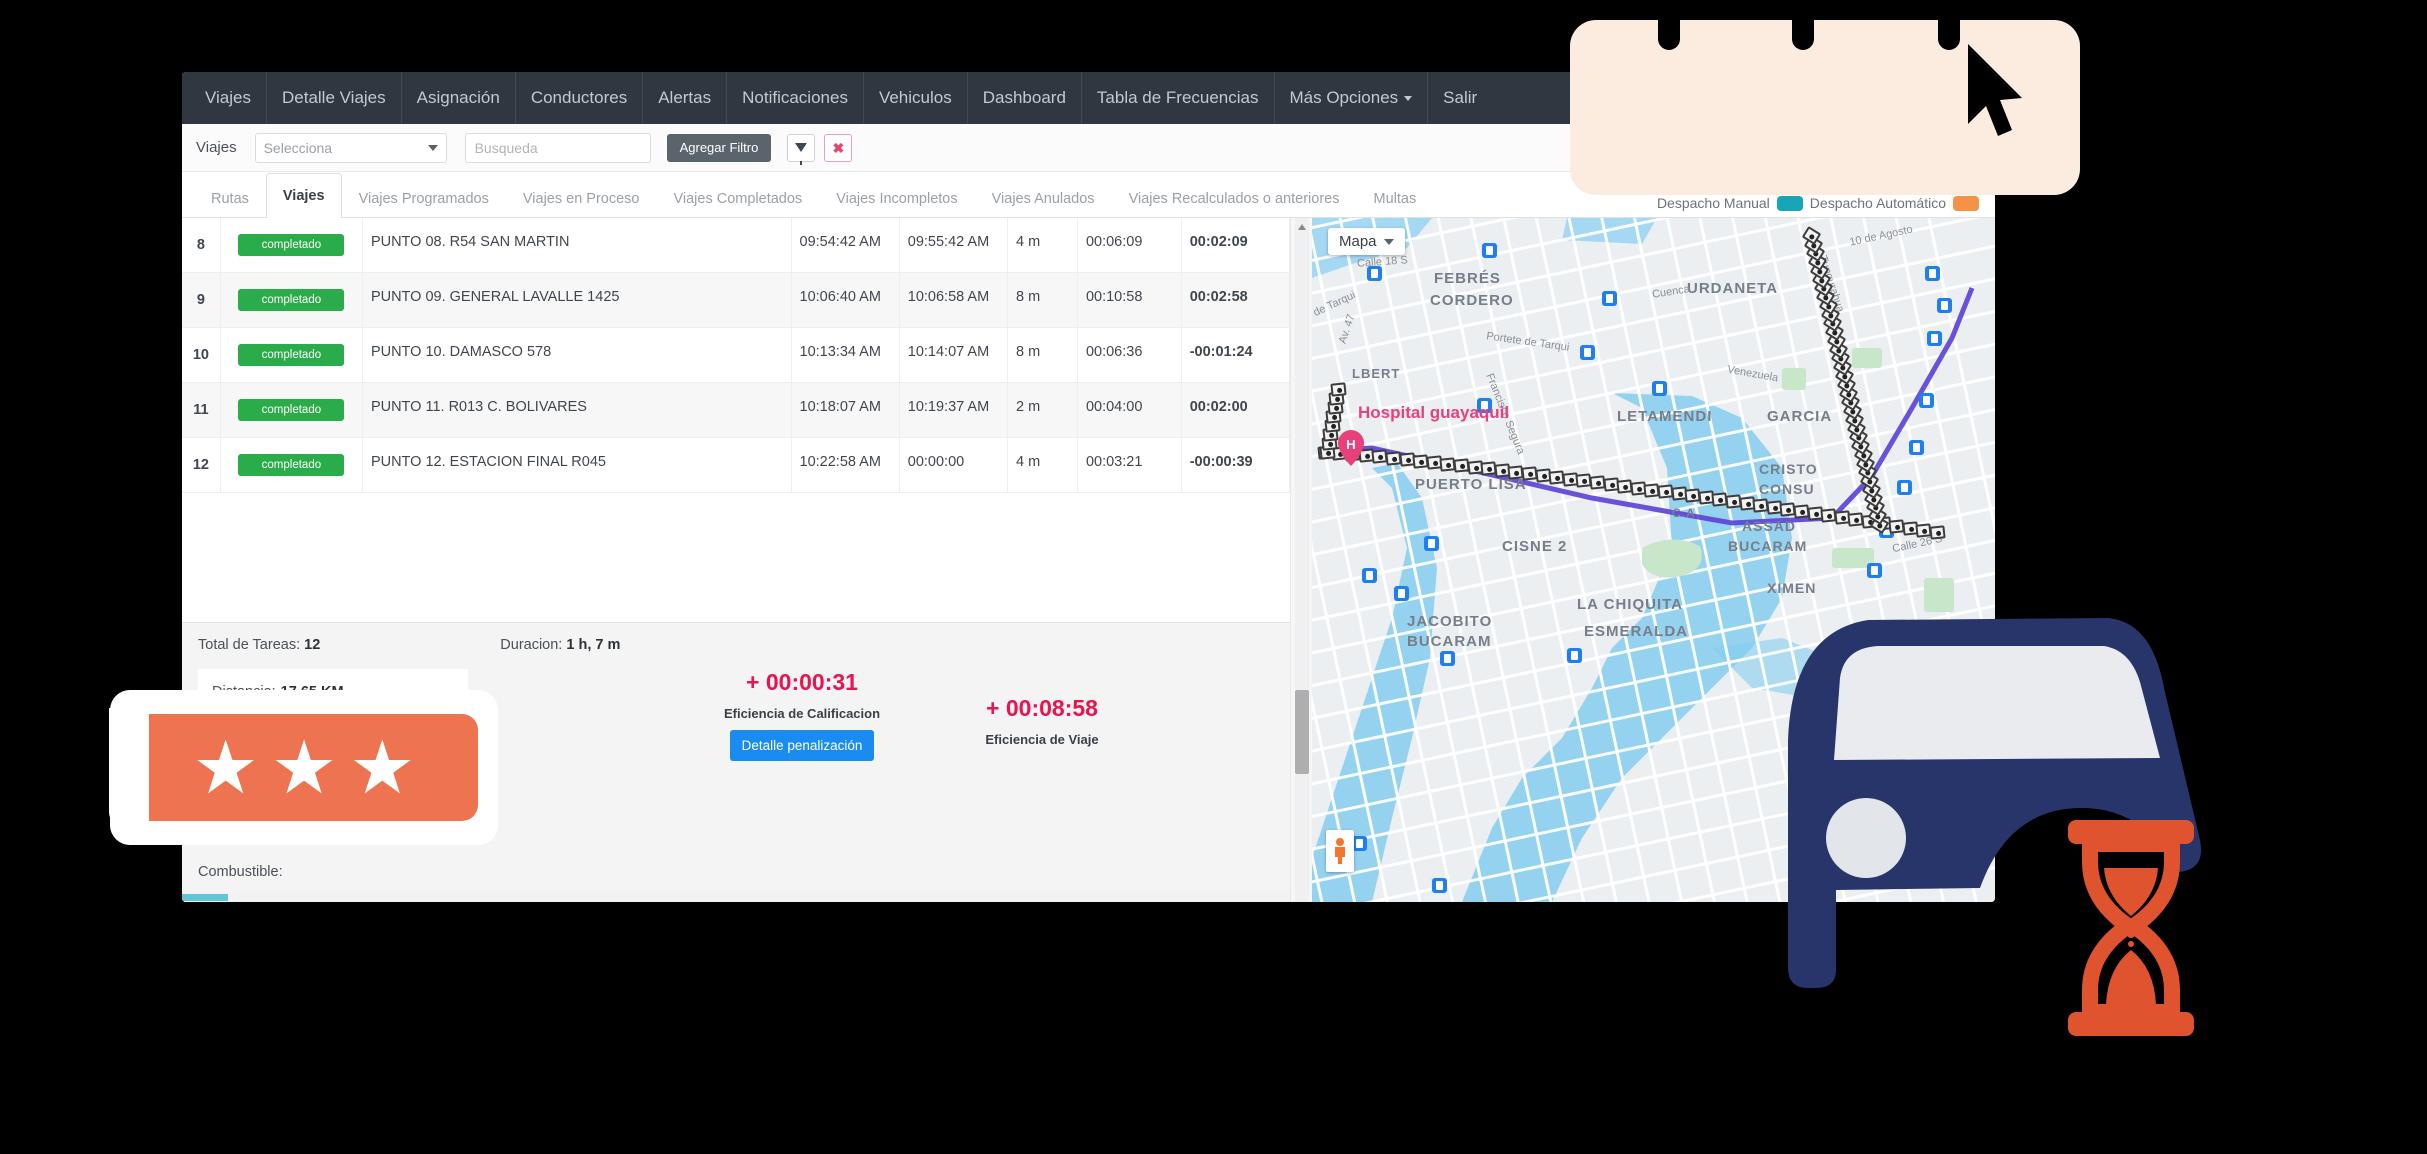 Image resolution: width=2427 pixels, height=1154 pixels. I want to click on legend-auto-swatch, so click(1966, 203).